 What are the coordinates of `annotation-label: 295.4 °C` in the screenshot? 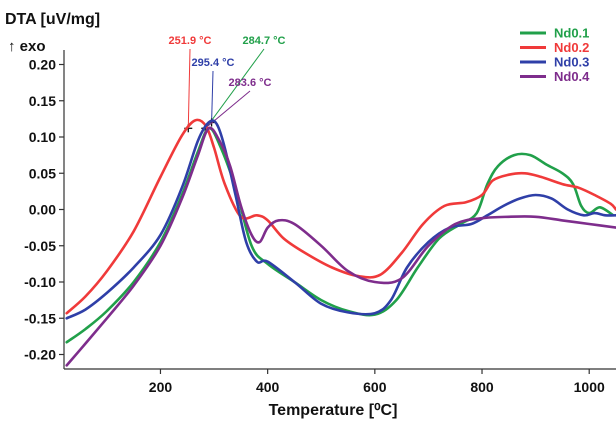 It's located at (213, 63).